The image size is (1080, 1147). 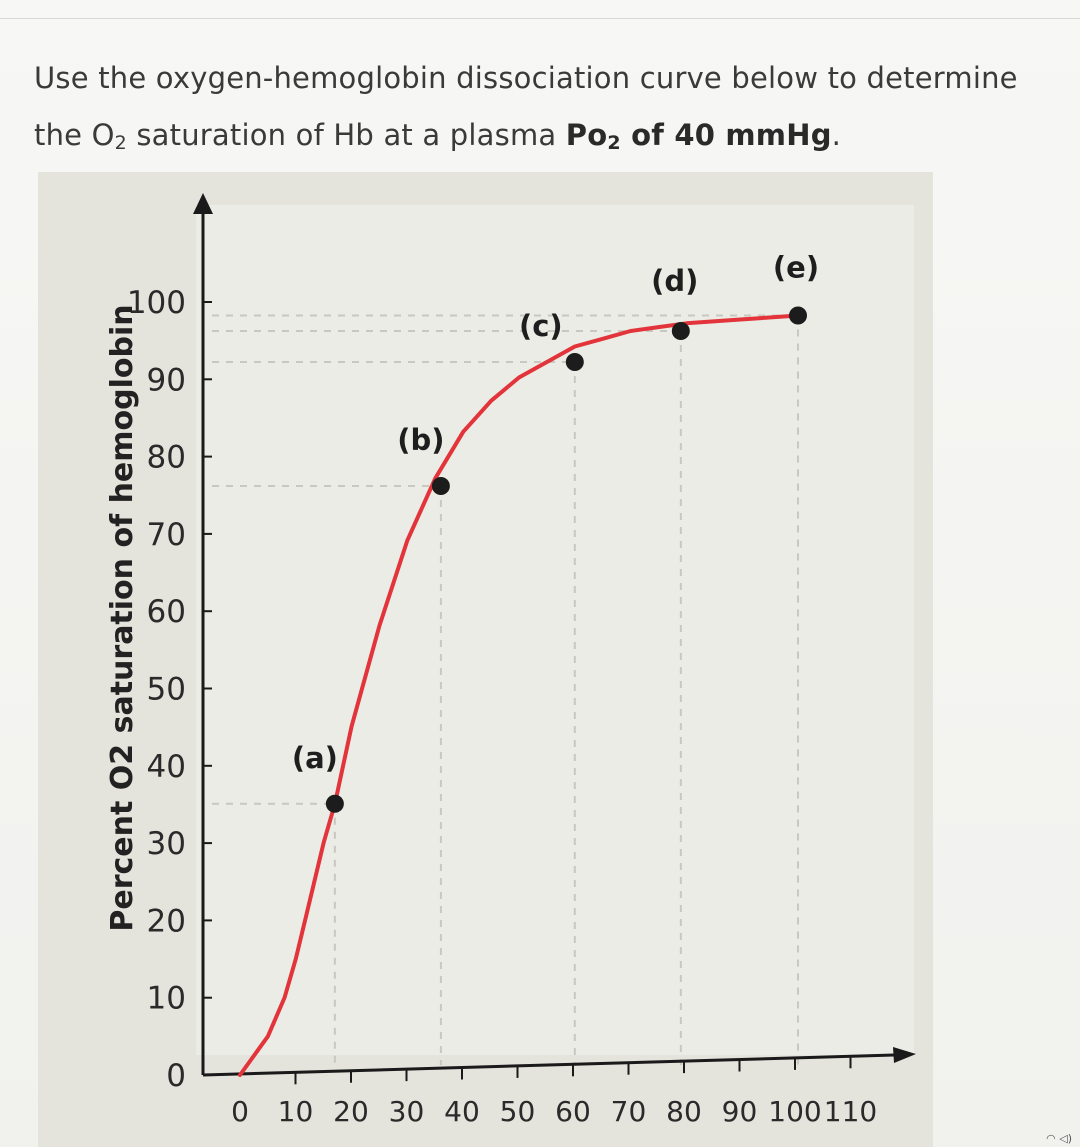 I want to click on y-tick-label: 10, so click(x=166, y=999).